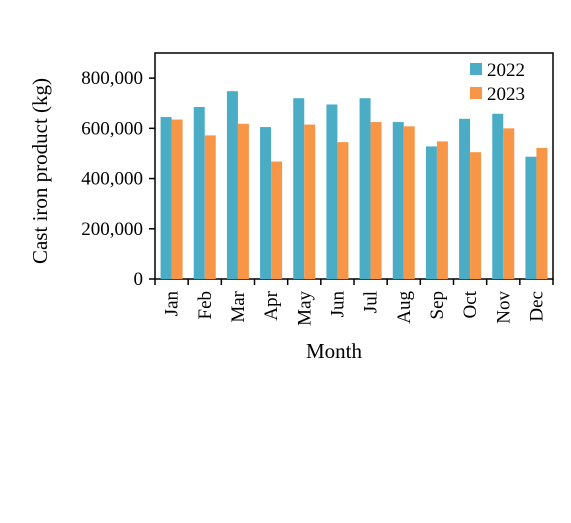 This screenshot has width=571, height=523. What do you see at coordinates (476, 69) in the screenshot?
I see `legend-swatch-2022` at bounding box center [476, 69].